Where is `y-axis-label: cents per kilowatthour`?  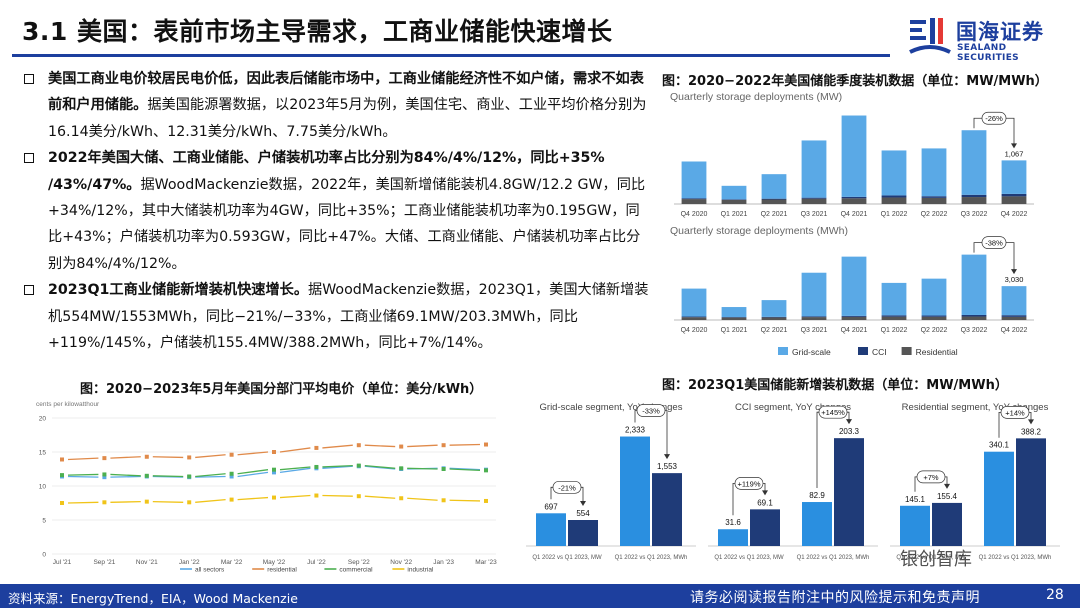 y-axis-label: cents per kilowatthour is located at coordinates (68, 404).